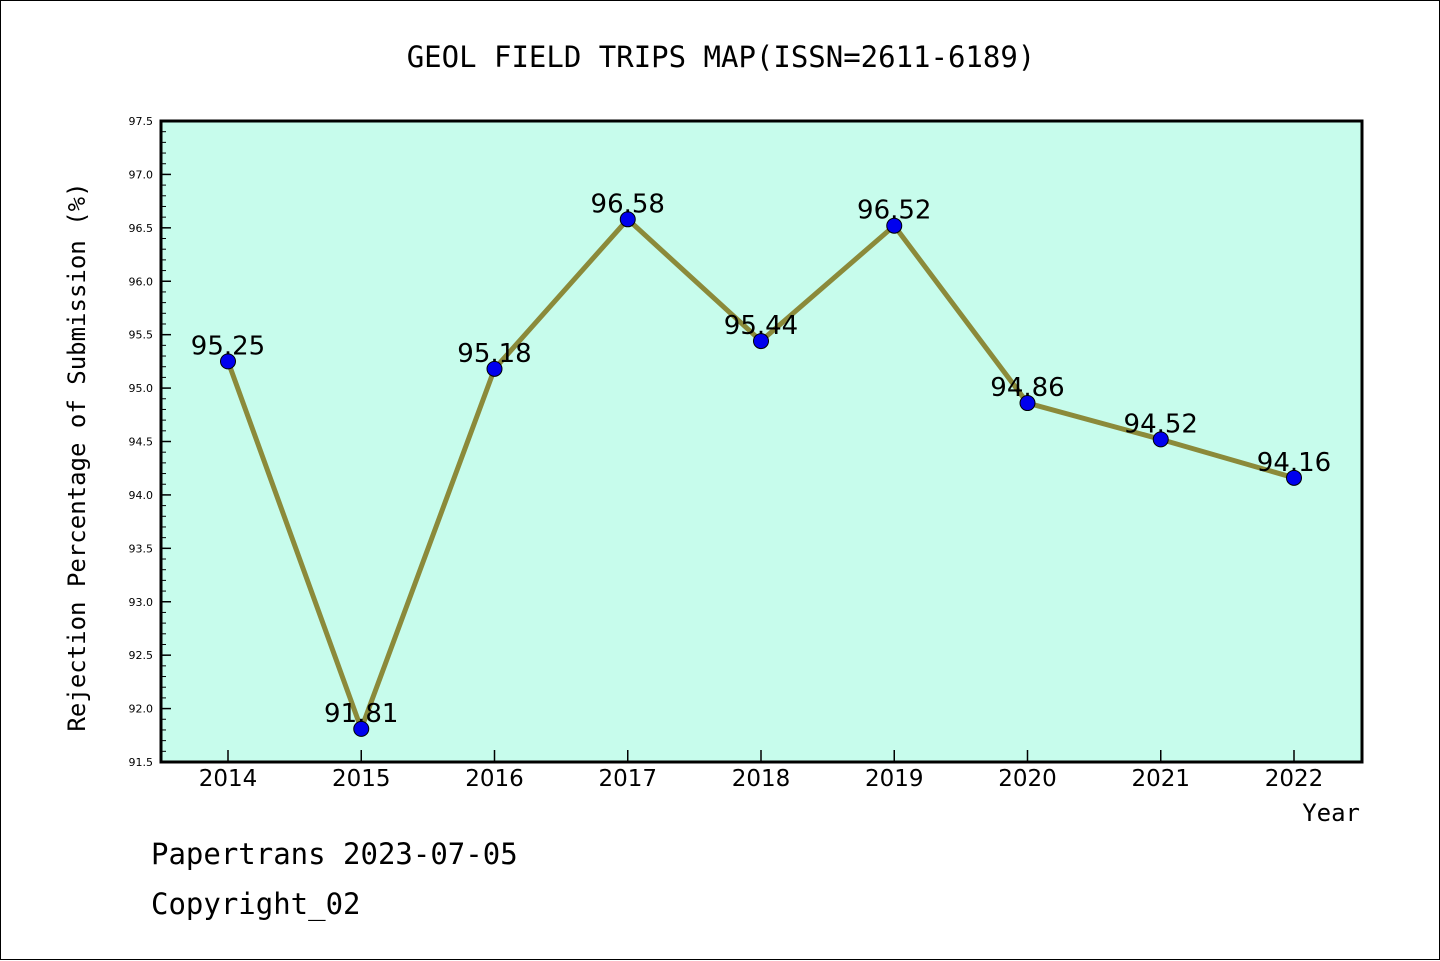  Describe the element at coordinates (627, 219) in the screenshot. I see `data-point-2017` at that location.